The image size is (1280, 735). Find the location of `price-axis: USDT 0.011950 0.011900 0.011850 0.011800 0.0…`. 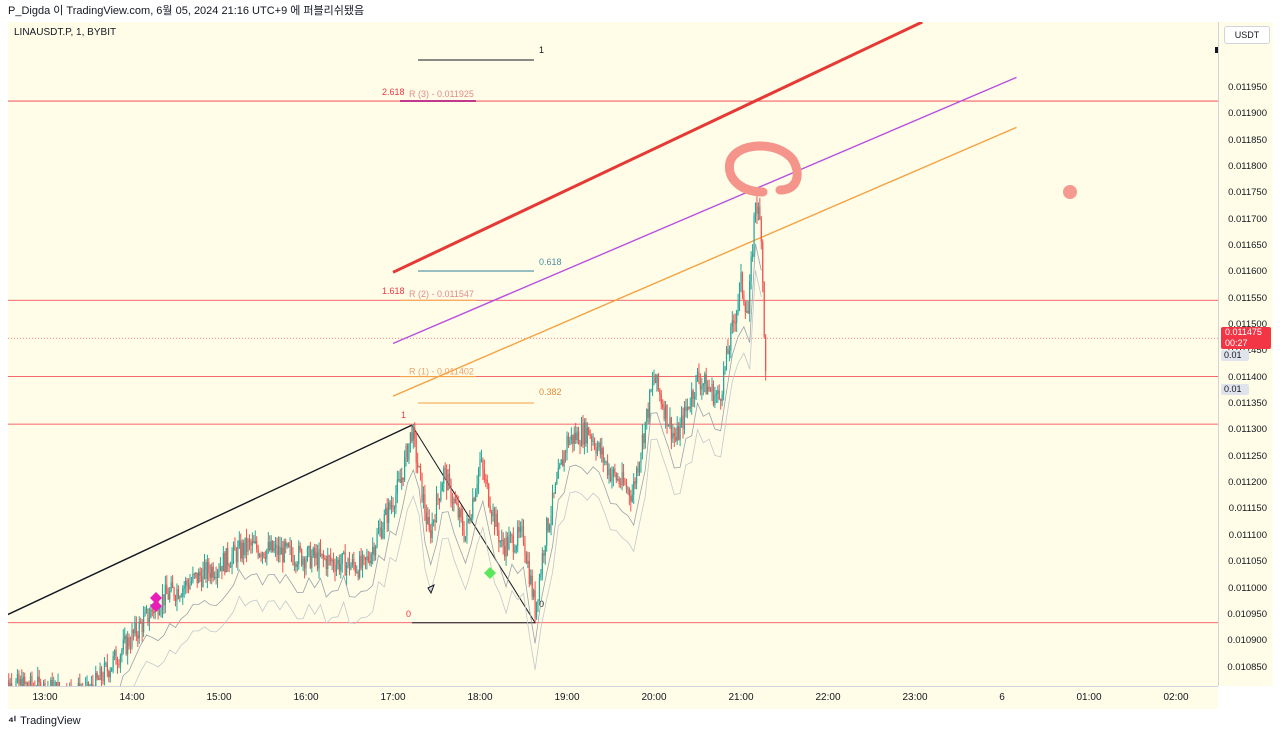

price-axis: USDT 0.011950 0.011900 0.011850 0.011800 0.0… is located at coordinates (1245, 354).